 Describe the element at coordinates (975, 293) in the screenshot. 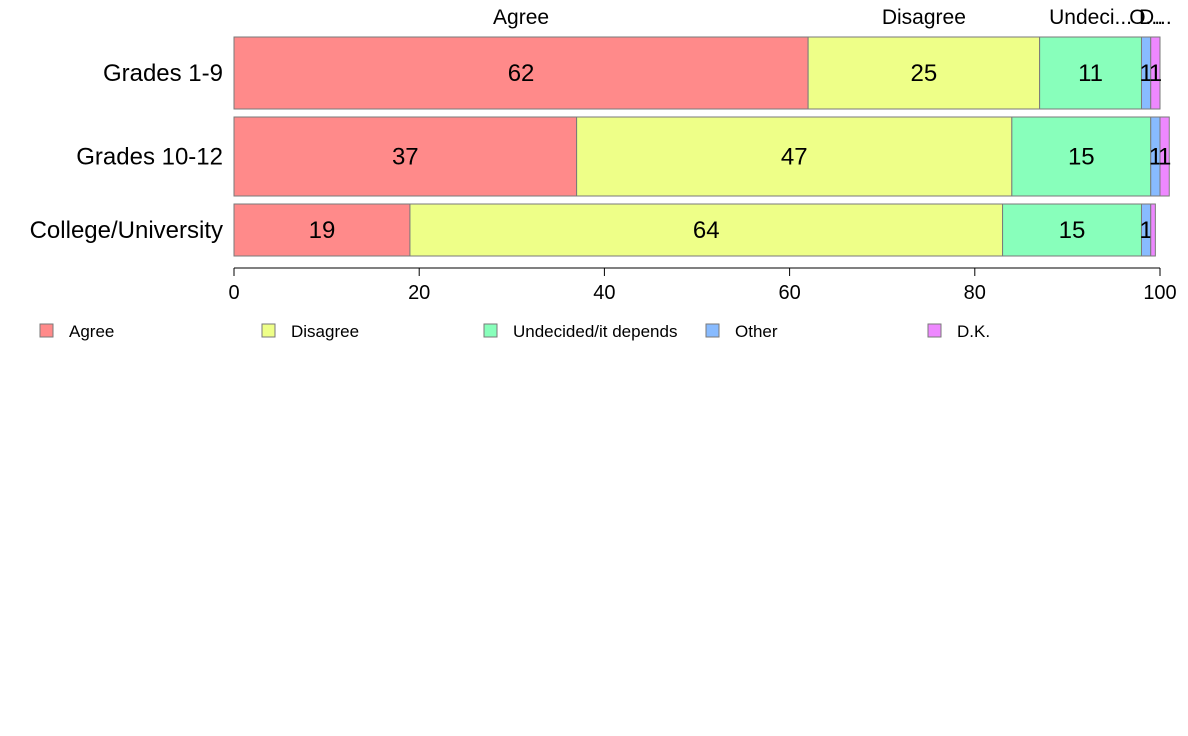

I see `x-tick-label: 80` at that location.